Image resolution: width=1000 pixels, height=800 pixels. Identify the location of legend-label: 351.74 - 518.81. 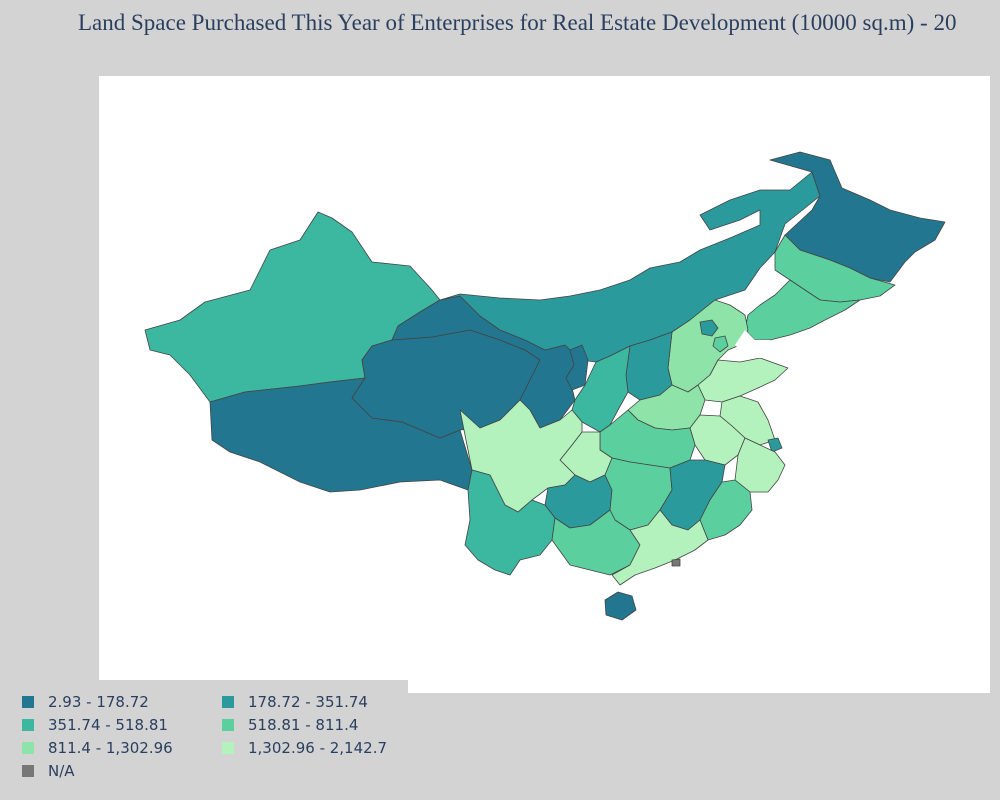
(108, 725).